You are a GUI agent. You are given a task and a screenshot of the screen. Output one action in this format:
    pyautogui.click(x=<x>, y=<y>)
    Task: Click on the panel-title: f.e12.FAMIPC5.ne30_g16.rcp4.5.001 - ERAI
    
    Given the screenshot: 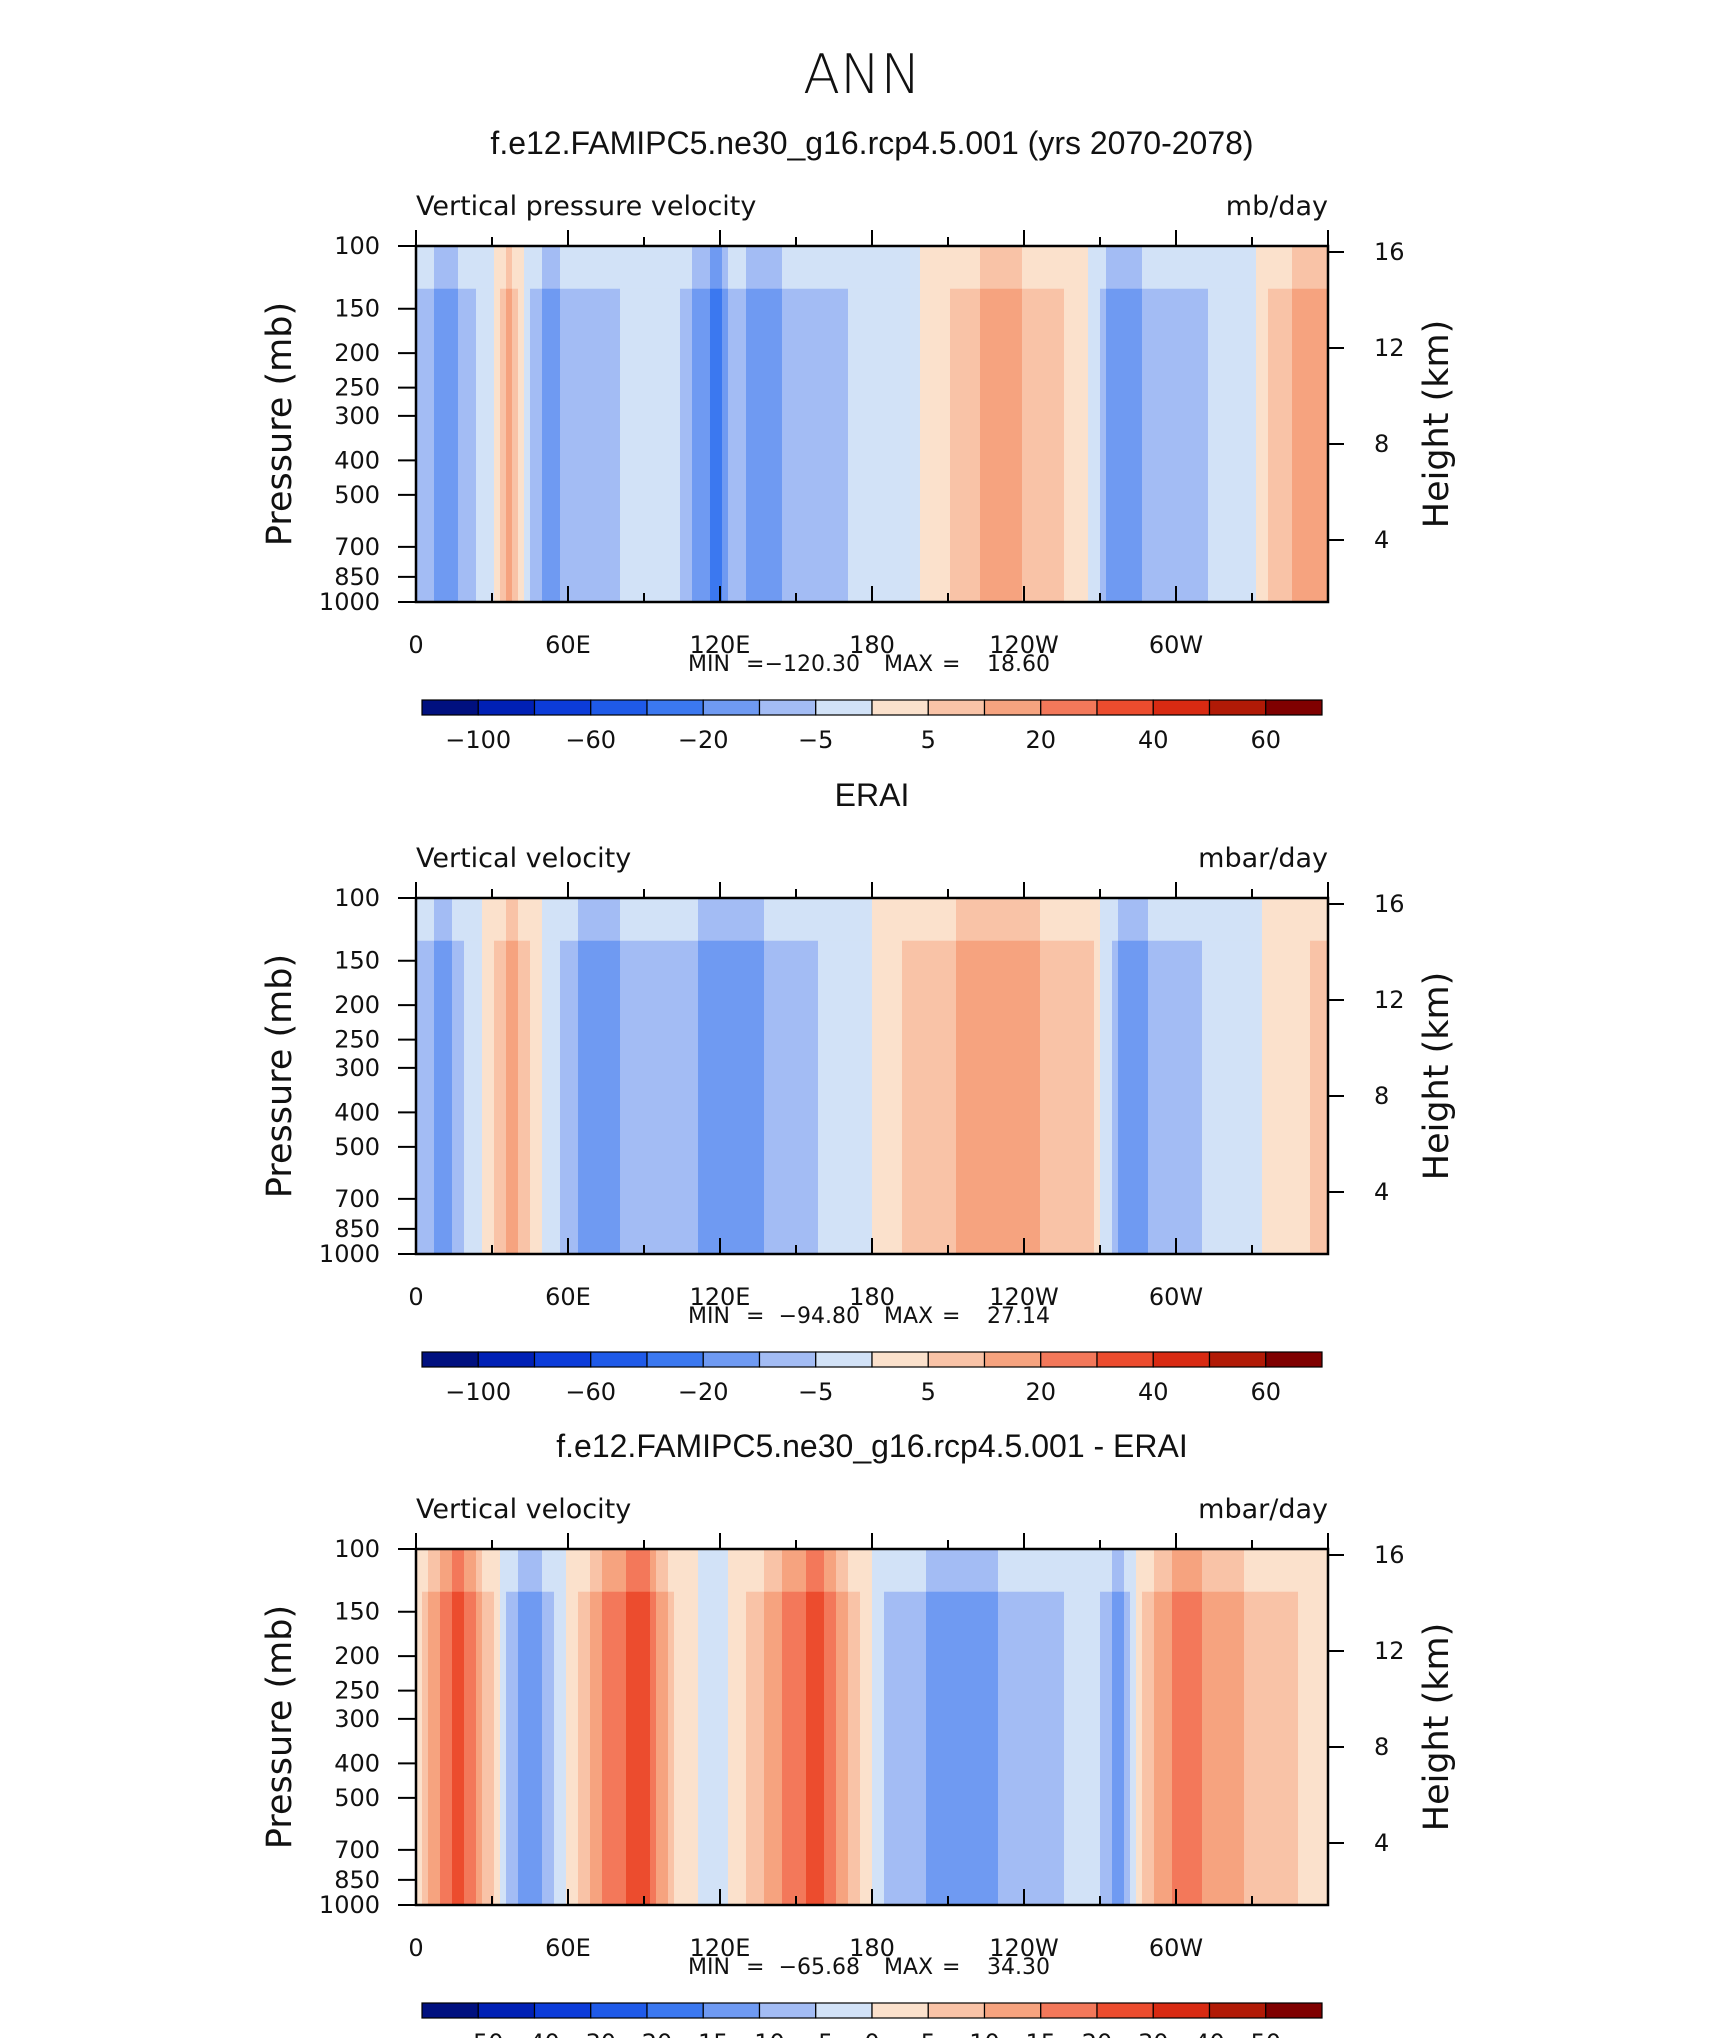 What is the action you would take?
    pyautogui.click(x=871, y=1446)
    